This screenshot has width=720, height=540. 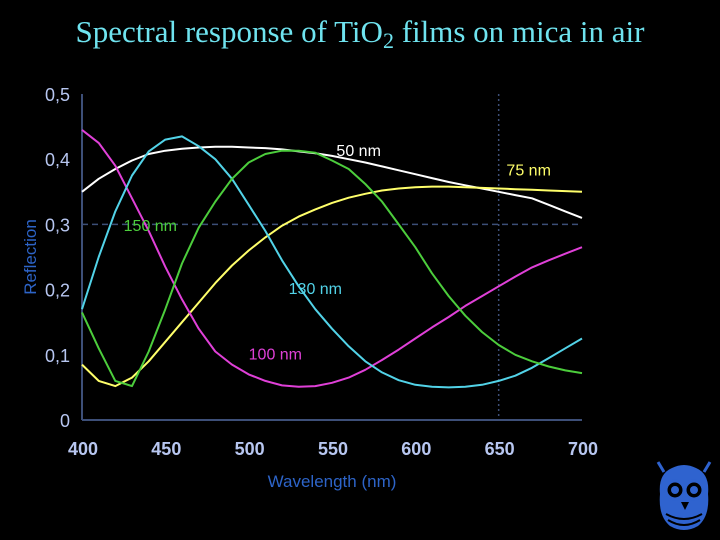 What do you see at coordinates (250, 449) in the screenshot?
I see `x-tick-label: 500` at bounding box center [250, 449].